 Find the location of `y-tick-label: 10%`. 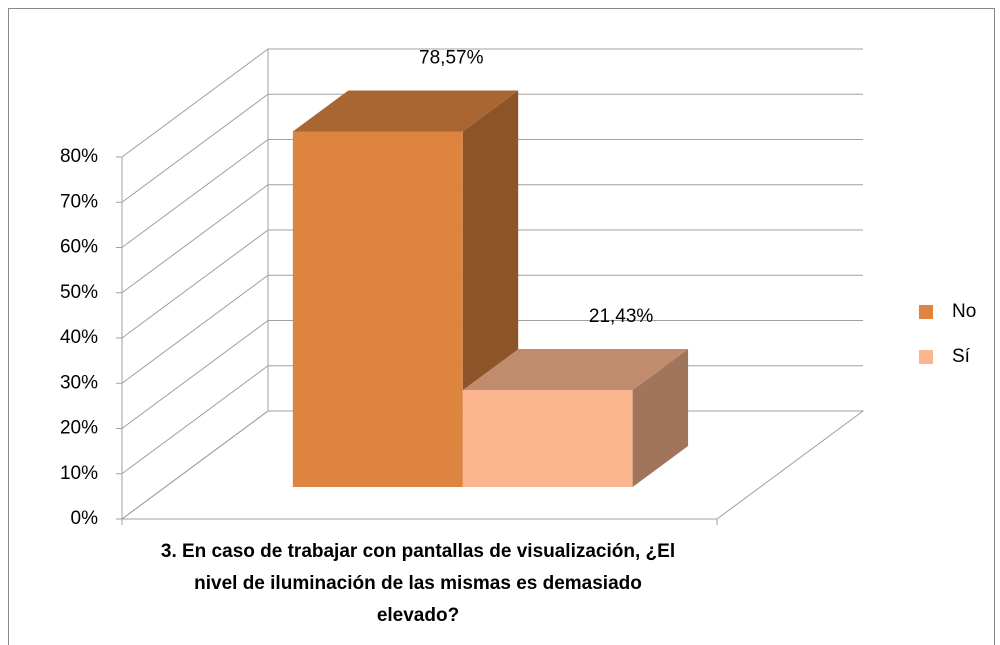

y-tick-label: 10% is located at coordinates (79, 473).